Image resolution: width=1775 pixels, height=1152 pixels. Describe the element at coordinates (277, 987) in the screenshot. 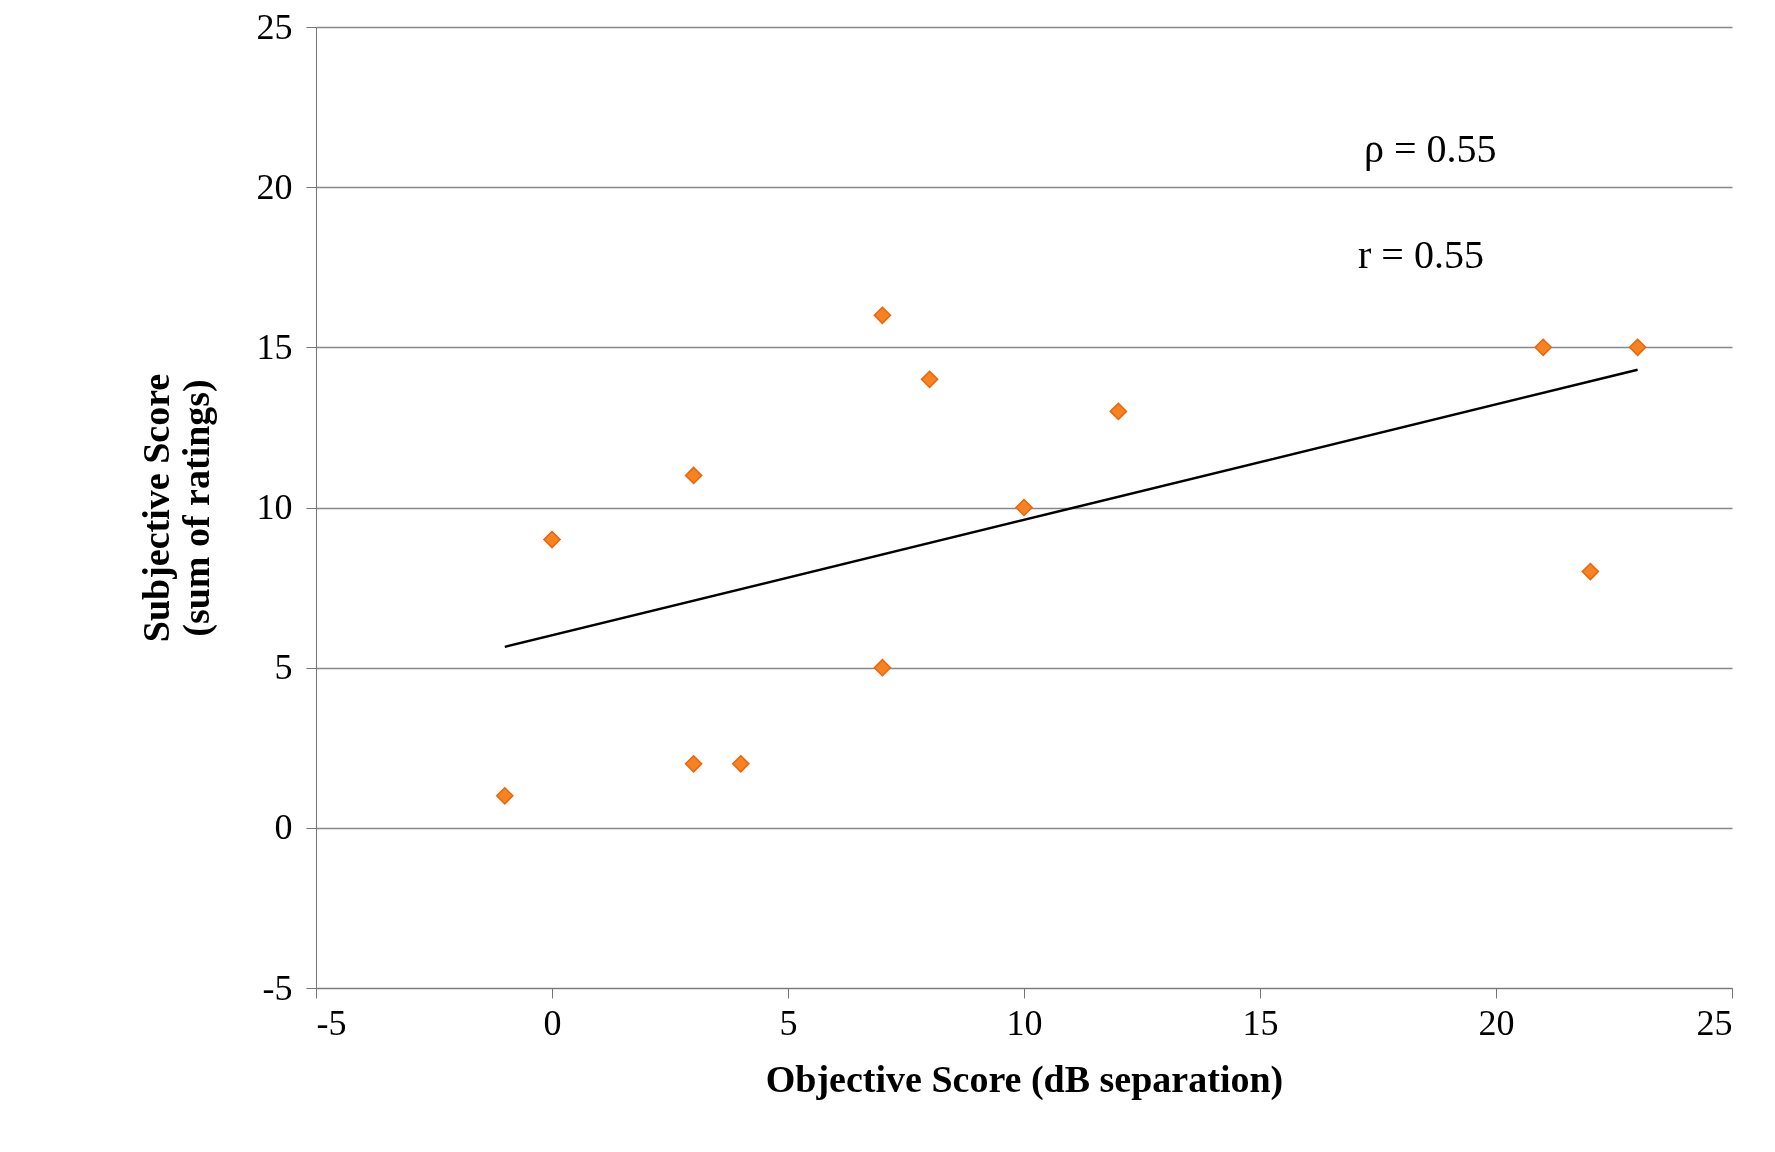

I see `y-tick-label: -5` at that location.